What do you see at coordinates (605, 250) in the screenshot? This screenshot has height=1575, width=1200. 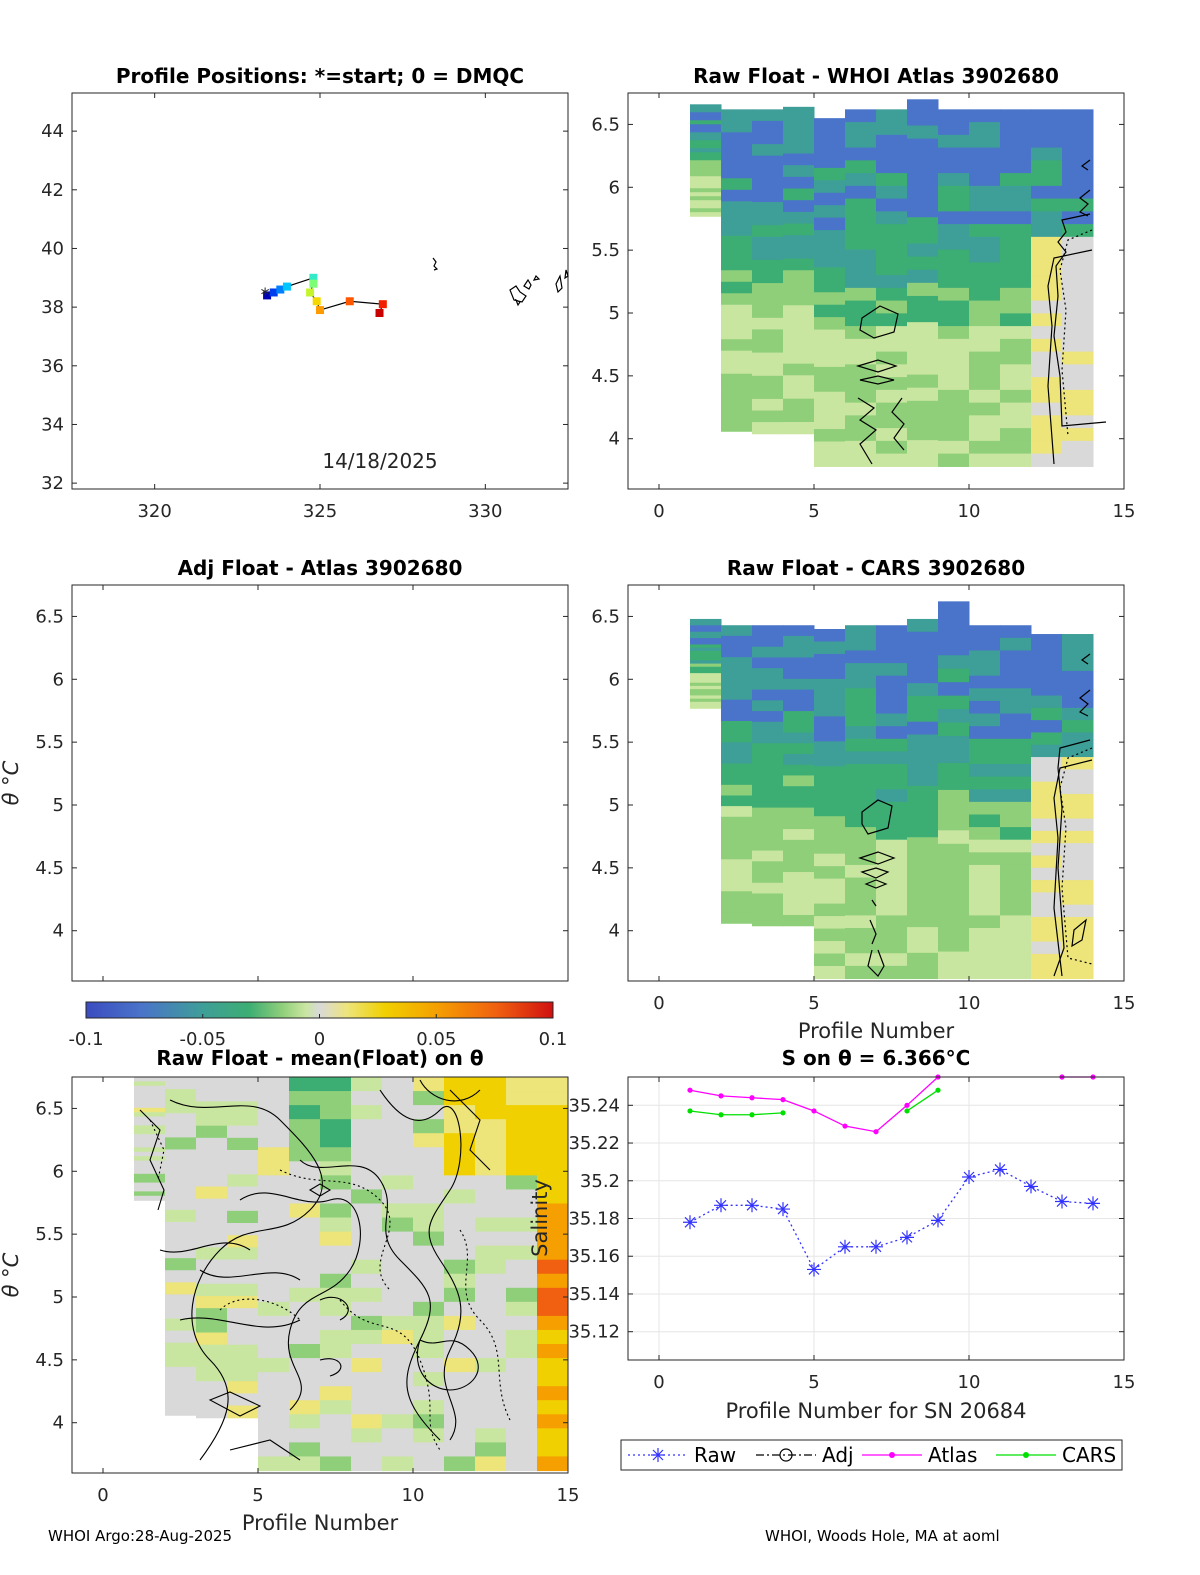 I see `y-tick-label: 5.5` at bounding box center [605, 250].